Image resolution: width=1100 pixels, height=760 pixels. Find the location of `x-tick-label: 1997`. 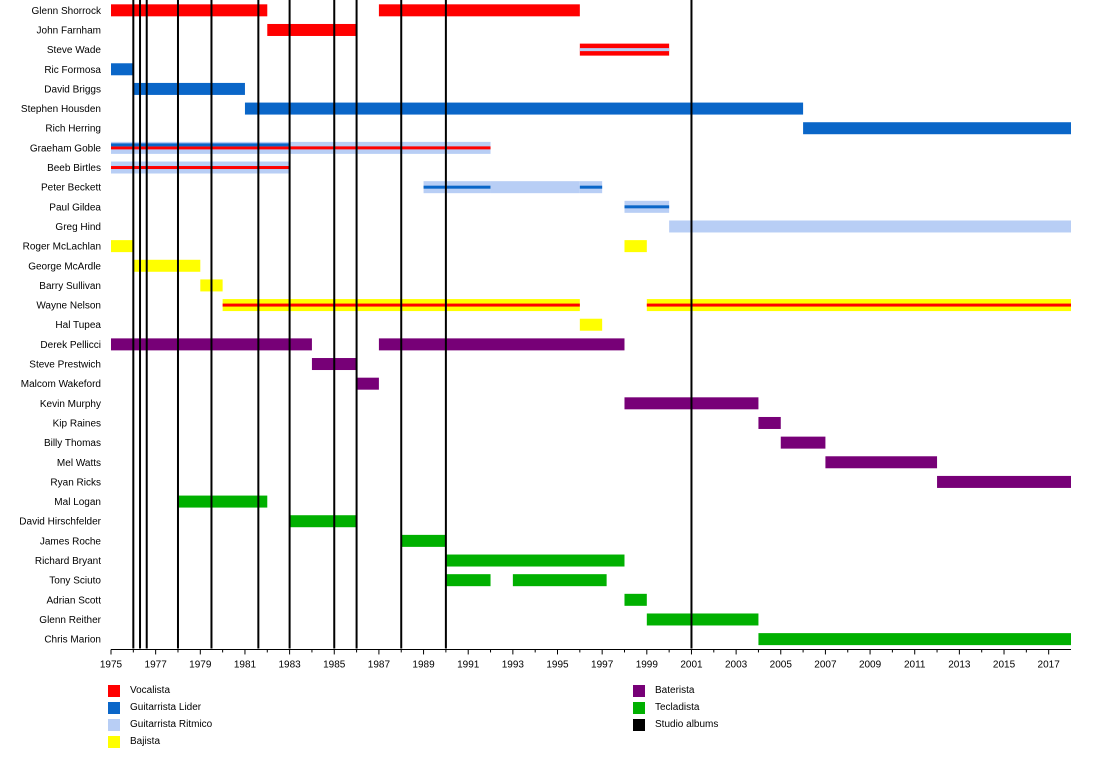

x-tick-label: 1997 is located at coordinates (602, 664).